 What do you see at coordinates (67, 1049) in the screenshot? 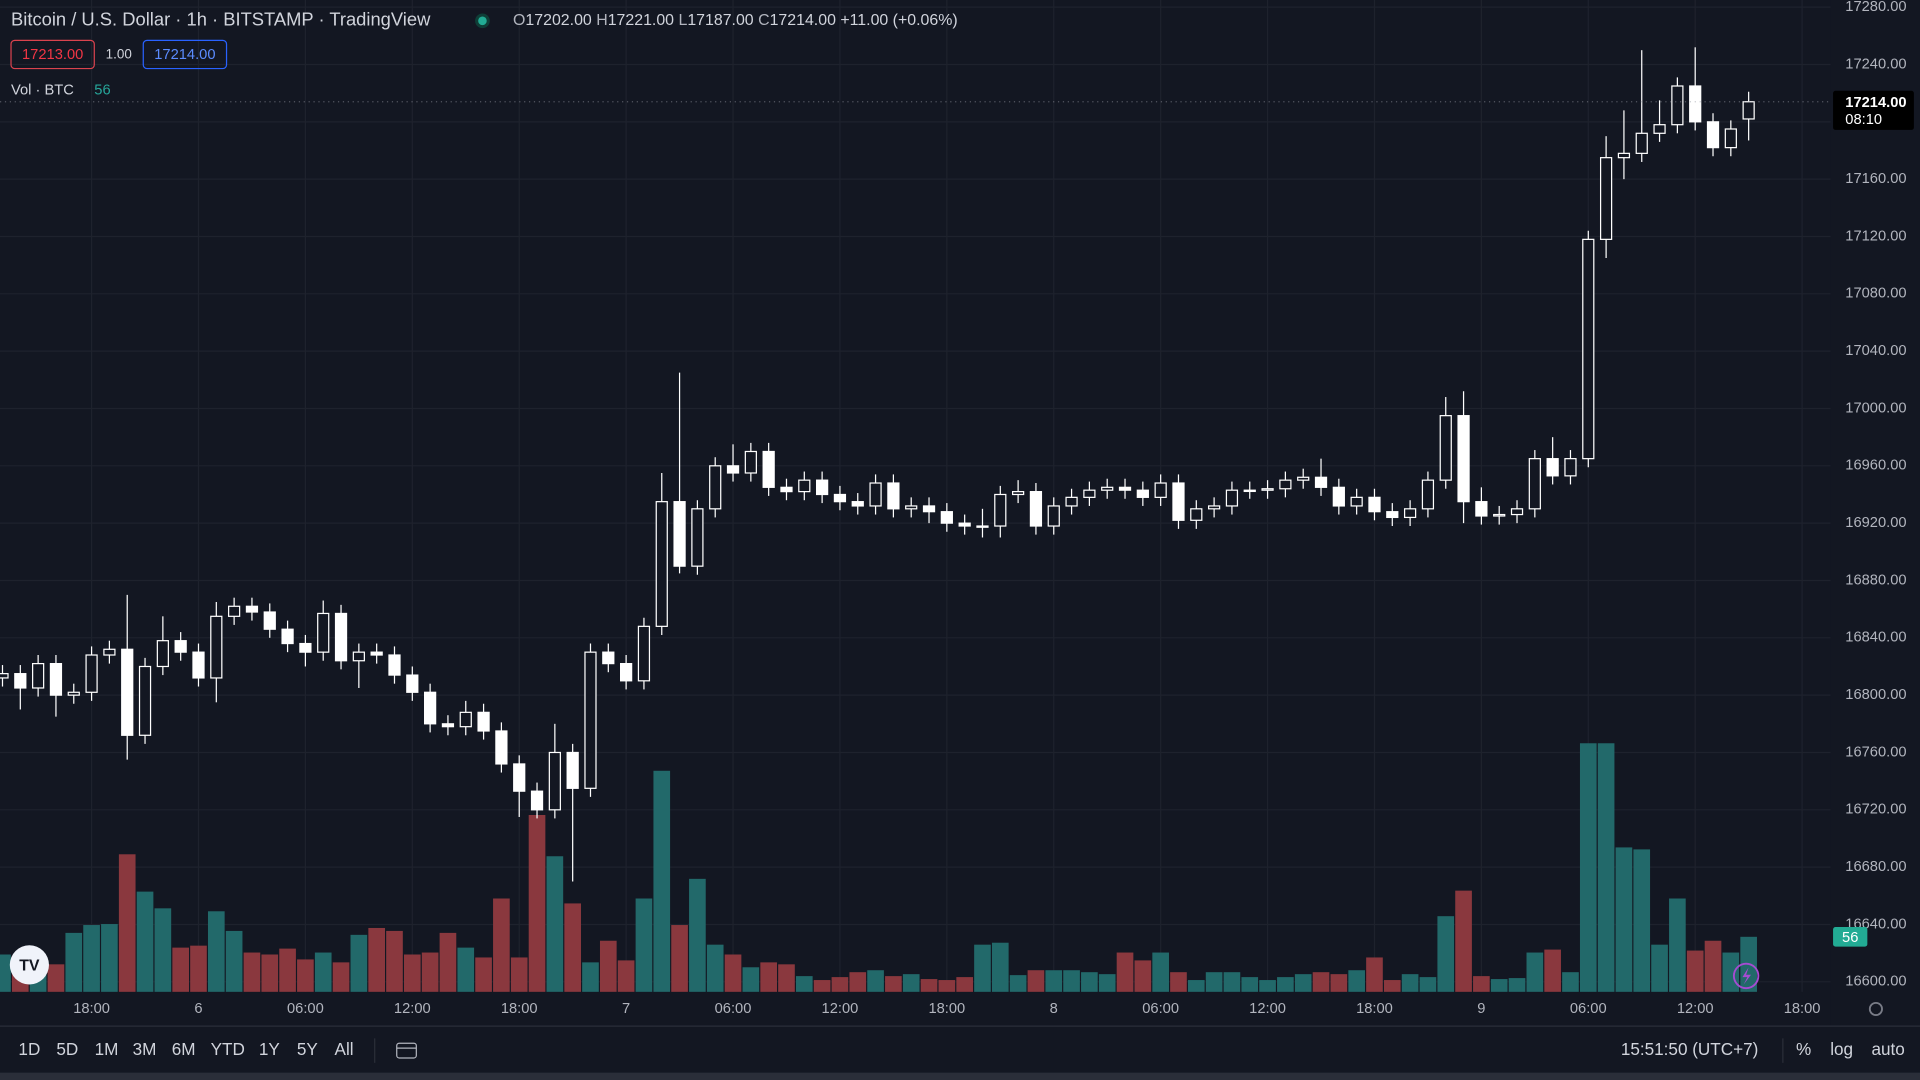
I see `range-button: 5D` at bounding box center [67, 1049].